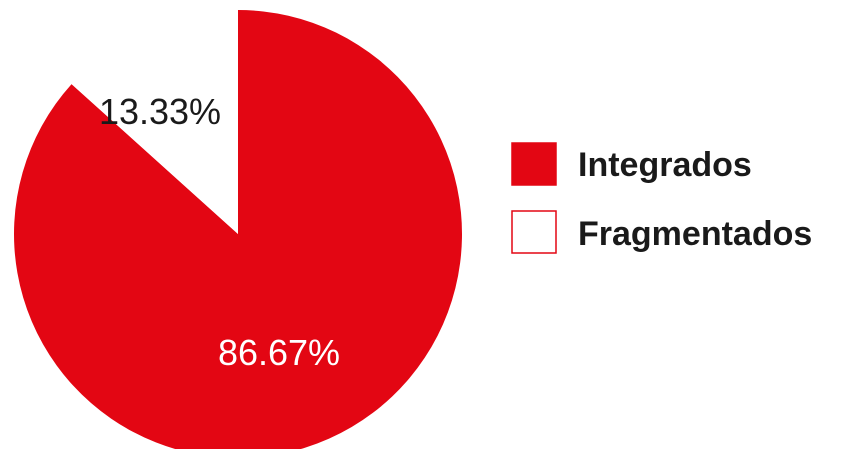 This screenshot has width=856, height=449. I want to click on legend-entry-fragmentados: Fragmentados, so click(661, 232).